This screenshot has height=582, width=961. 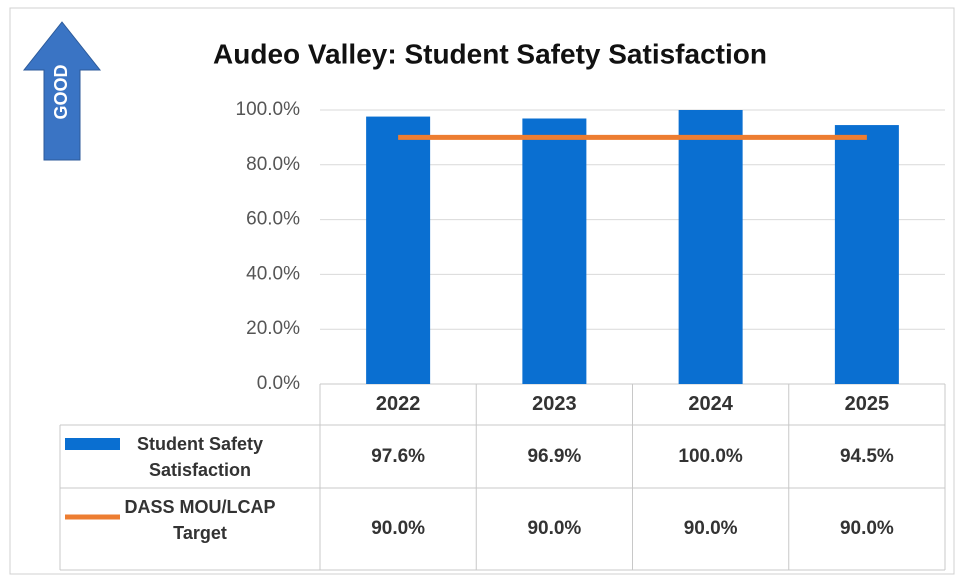 I want to click on legend-label: Student Safety Satisfaction, so click(x=200, y=457).